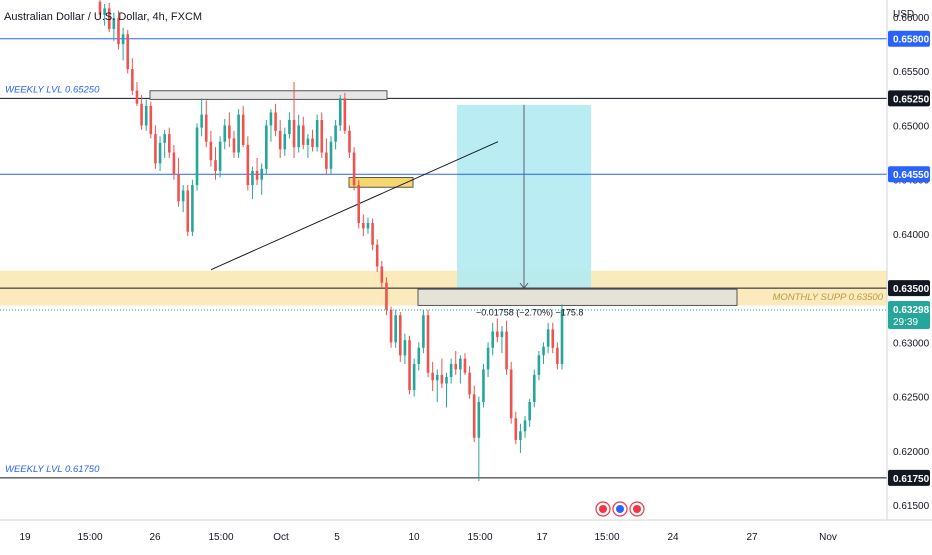 This screenshot has width=932, height=555. Describe the element at coordinates (752, 537) in the screenshot. I see `time-tick-11: 27` at that location.